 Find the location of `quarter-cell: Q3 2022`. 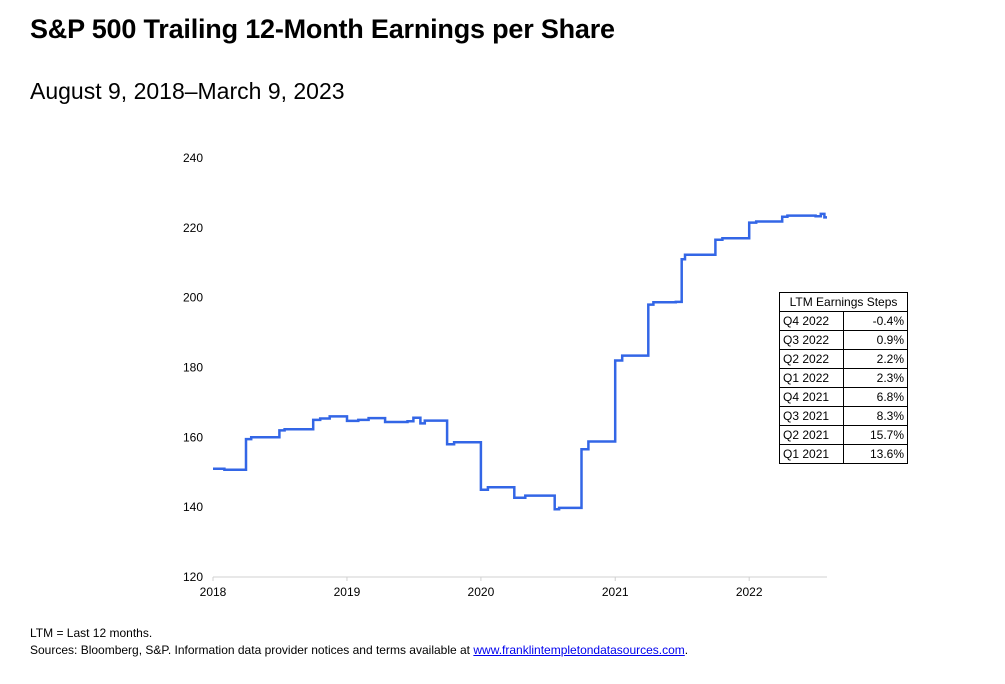

quarter-cell: Q3 2022 is located at coordinates (811, 340).